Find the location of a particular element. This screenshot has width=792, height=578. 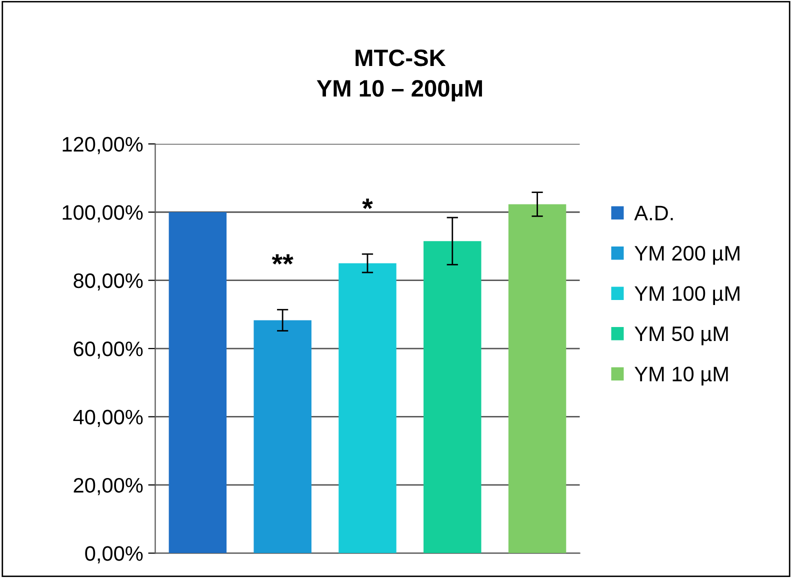

y-tick-label: 0,00% is located at coordinates (114, 555).